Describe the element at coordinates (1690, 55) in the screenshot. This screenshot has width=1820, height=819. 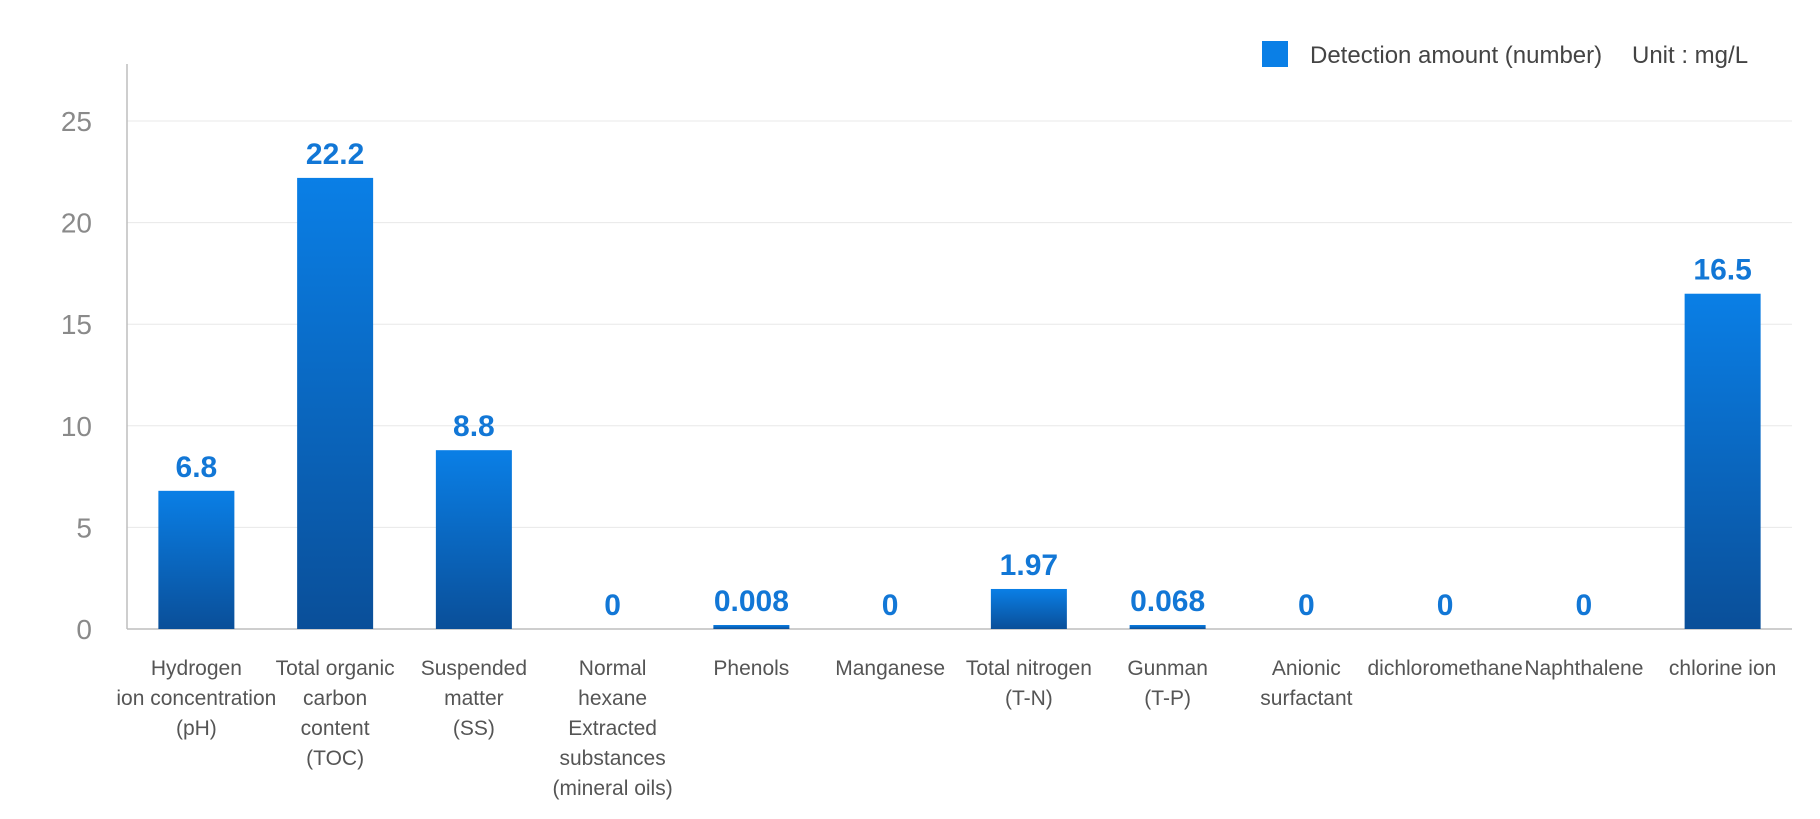
I see `legend-unit-label: Unit : mg/L` at that location.